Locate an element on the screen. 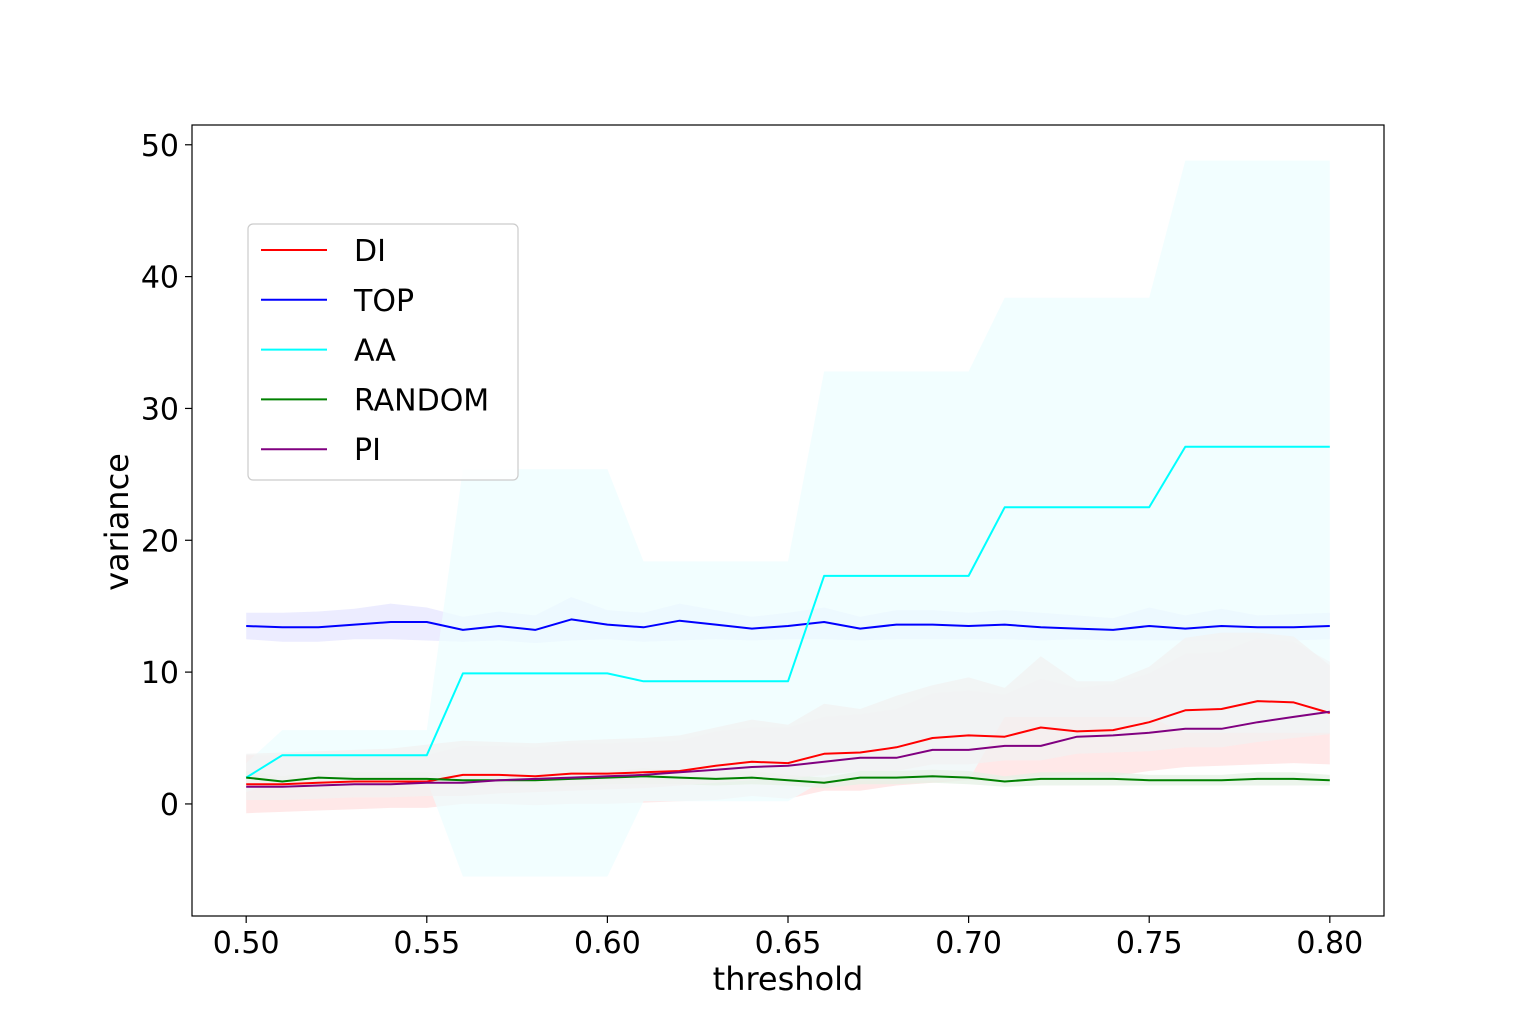 The width and height of the screenshot is (1537, 1030). x-tick-label: 0.75 is located at coordinates (1149, 943).